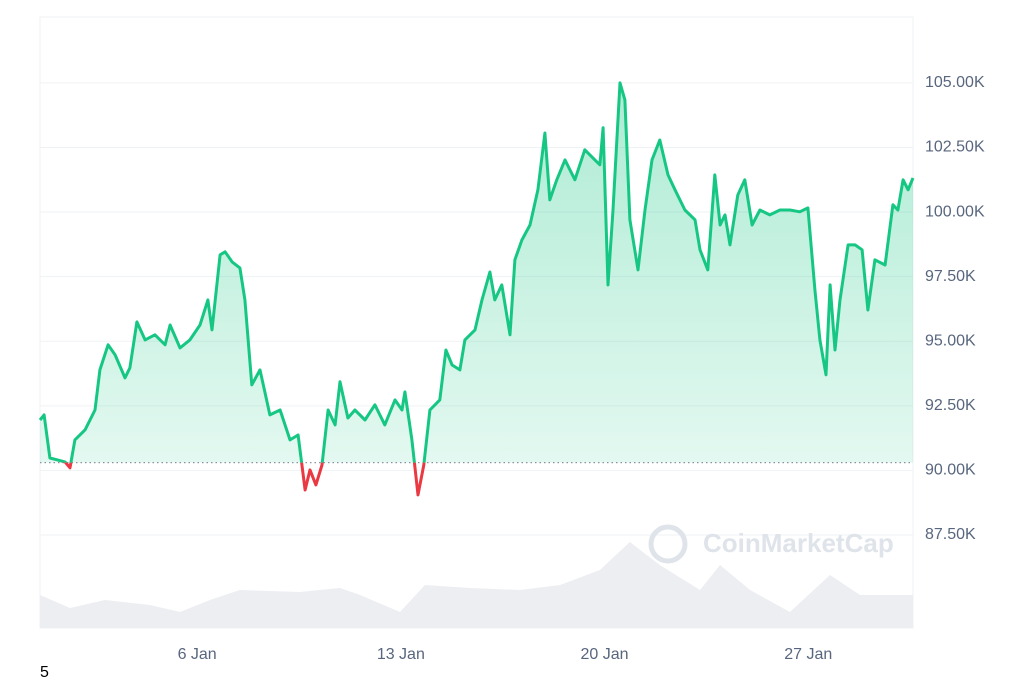  I want to click on x-tick-label: 6 Jan, so click(197, 654).